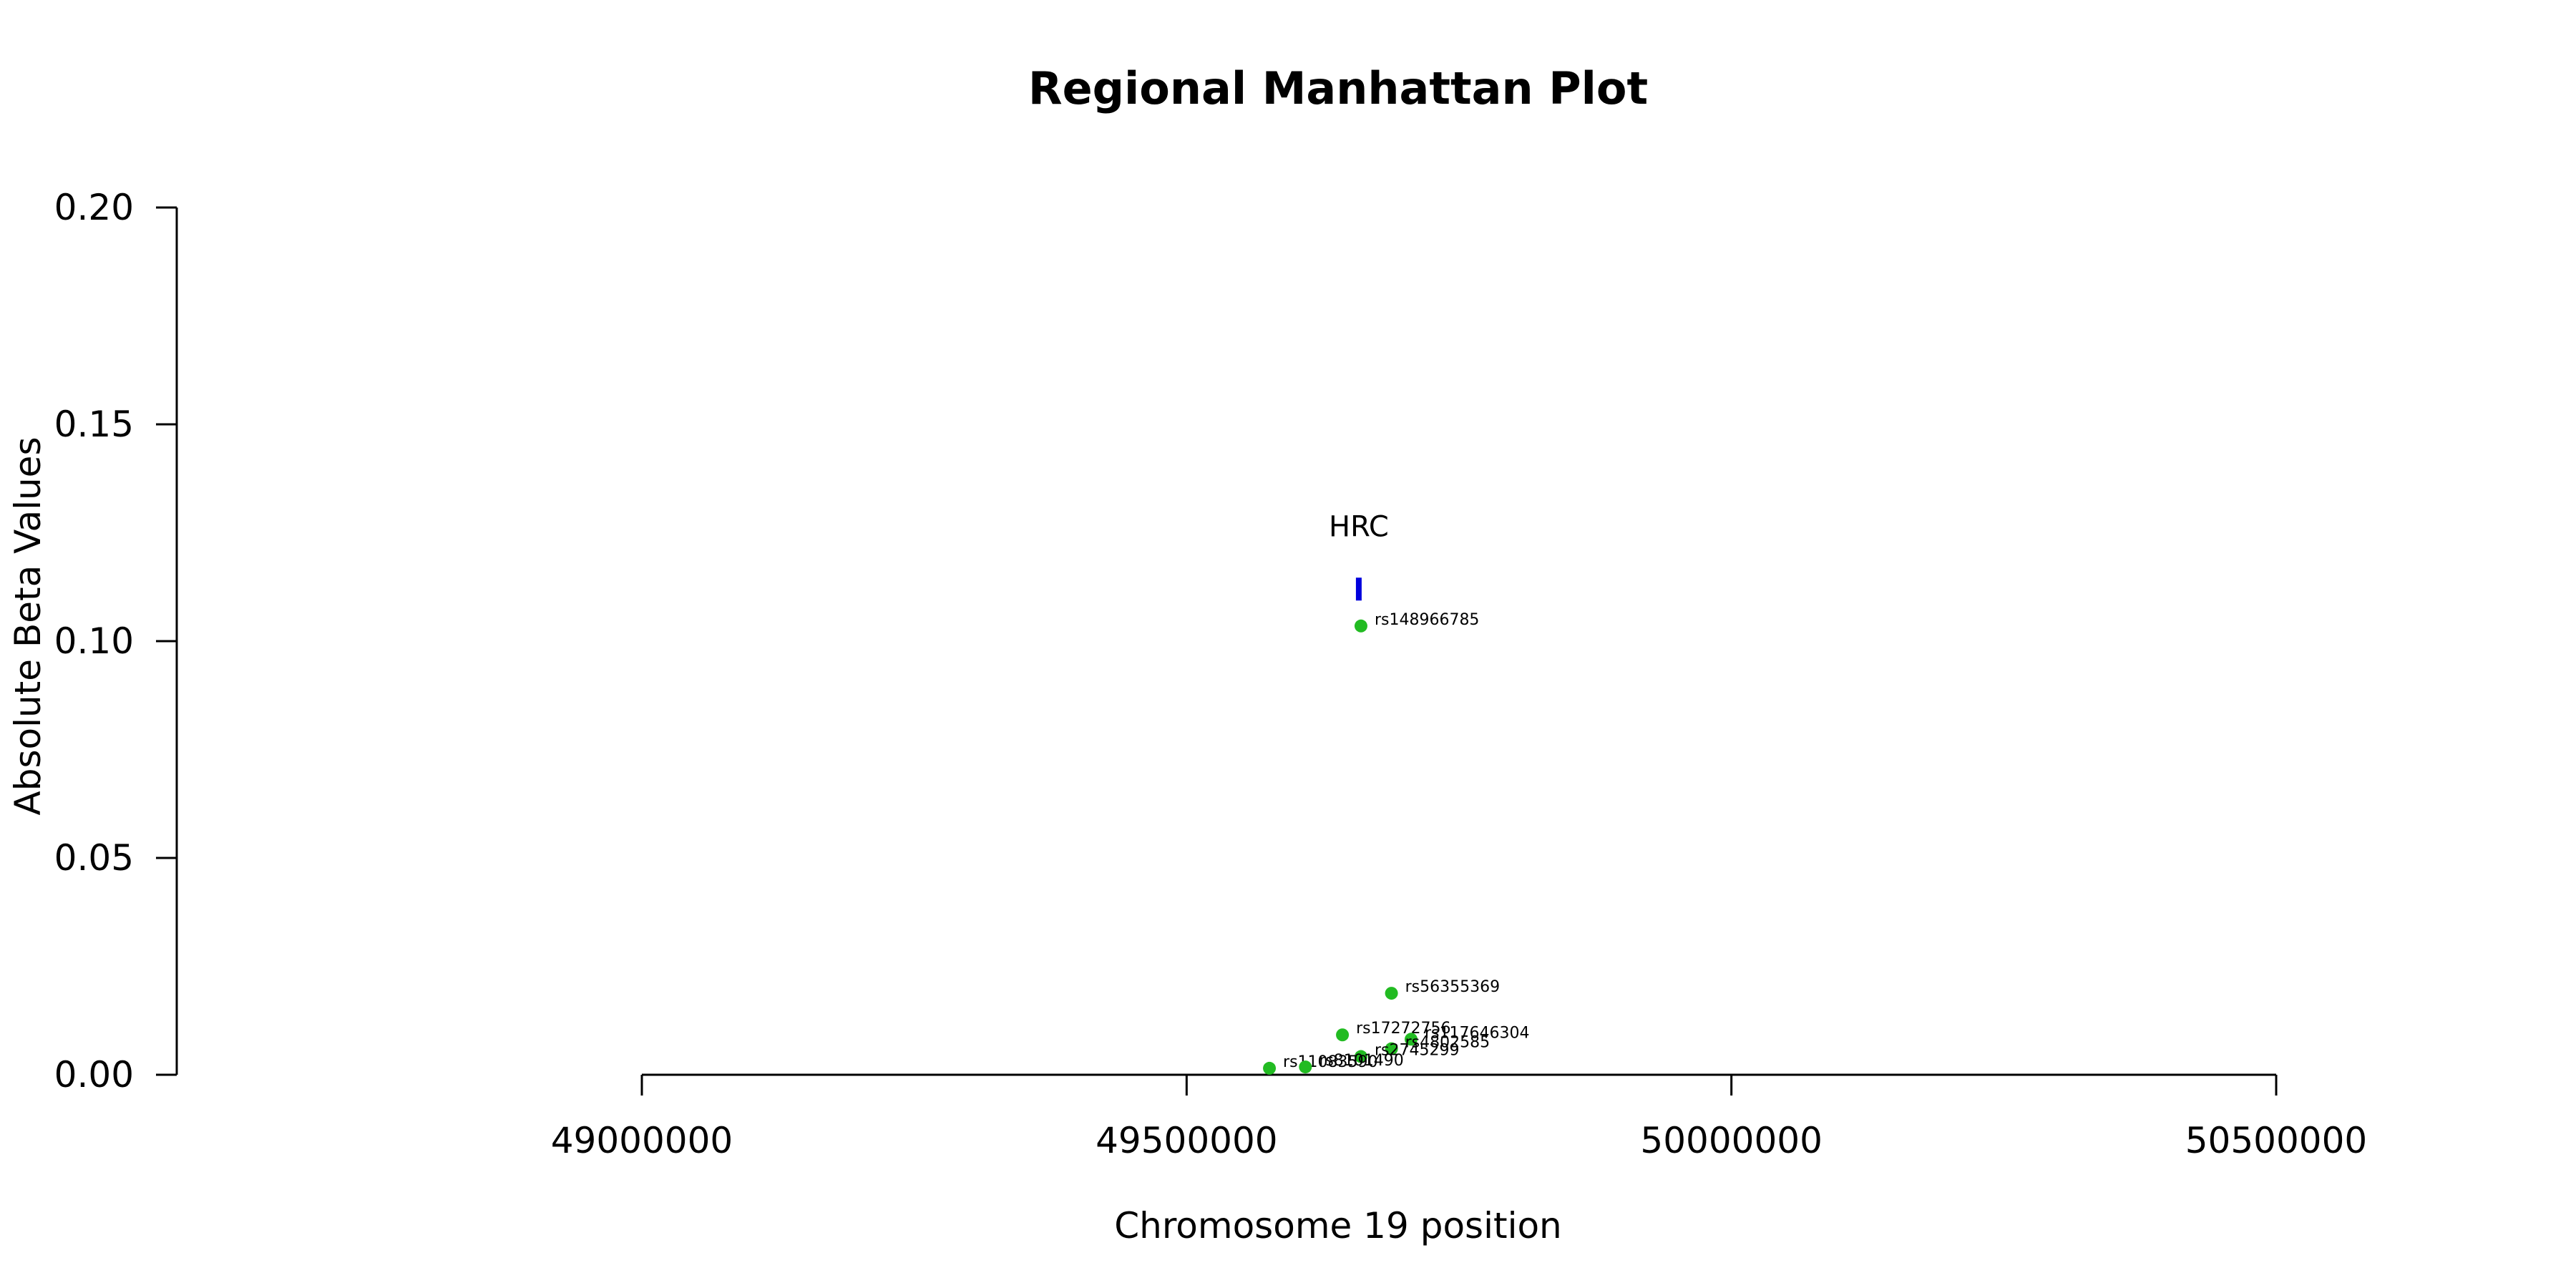 This screenshot has width=2576, height=1288. I want to click on snp-label: rs8101490, so click(1361, 1061).